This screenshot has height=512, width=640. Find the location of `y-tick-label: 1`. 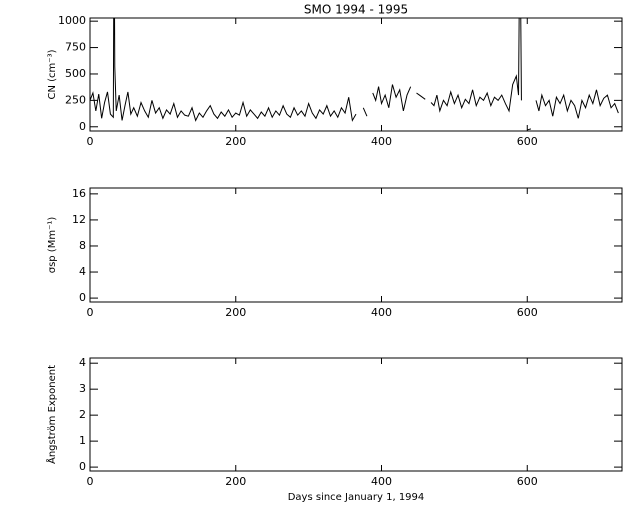

y-tick-label: 1 is located at coordinates (82, 440).